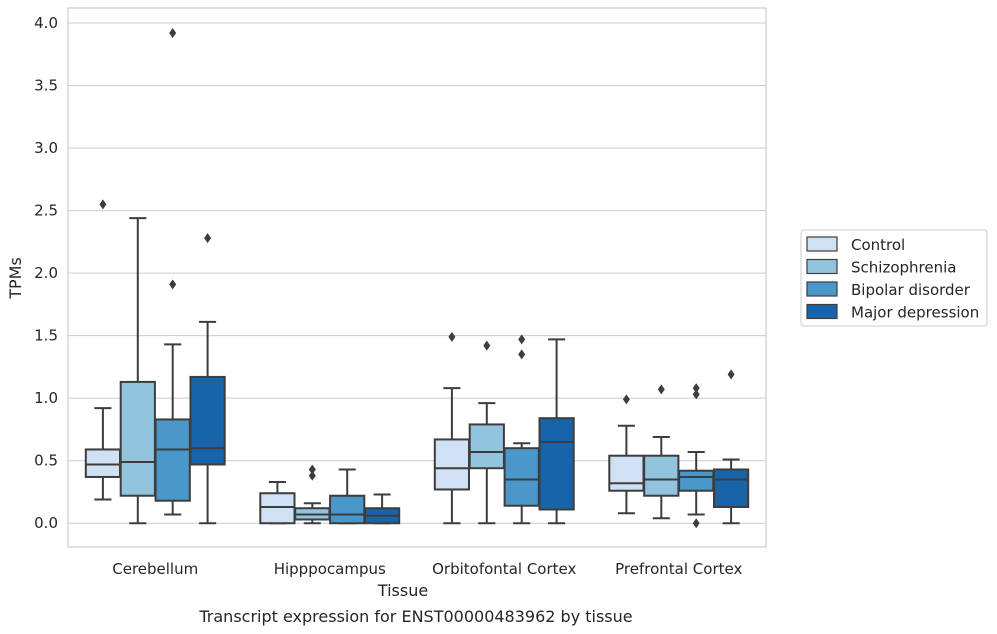 The width and height of the screenshot is (997, 634). Describe the element at coordinates (911, 290) in the screenshot. I see `legend-label: Bipolar disorder` at that location.